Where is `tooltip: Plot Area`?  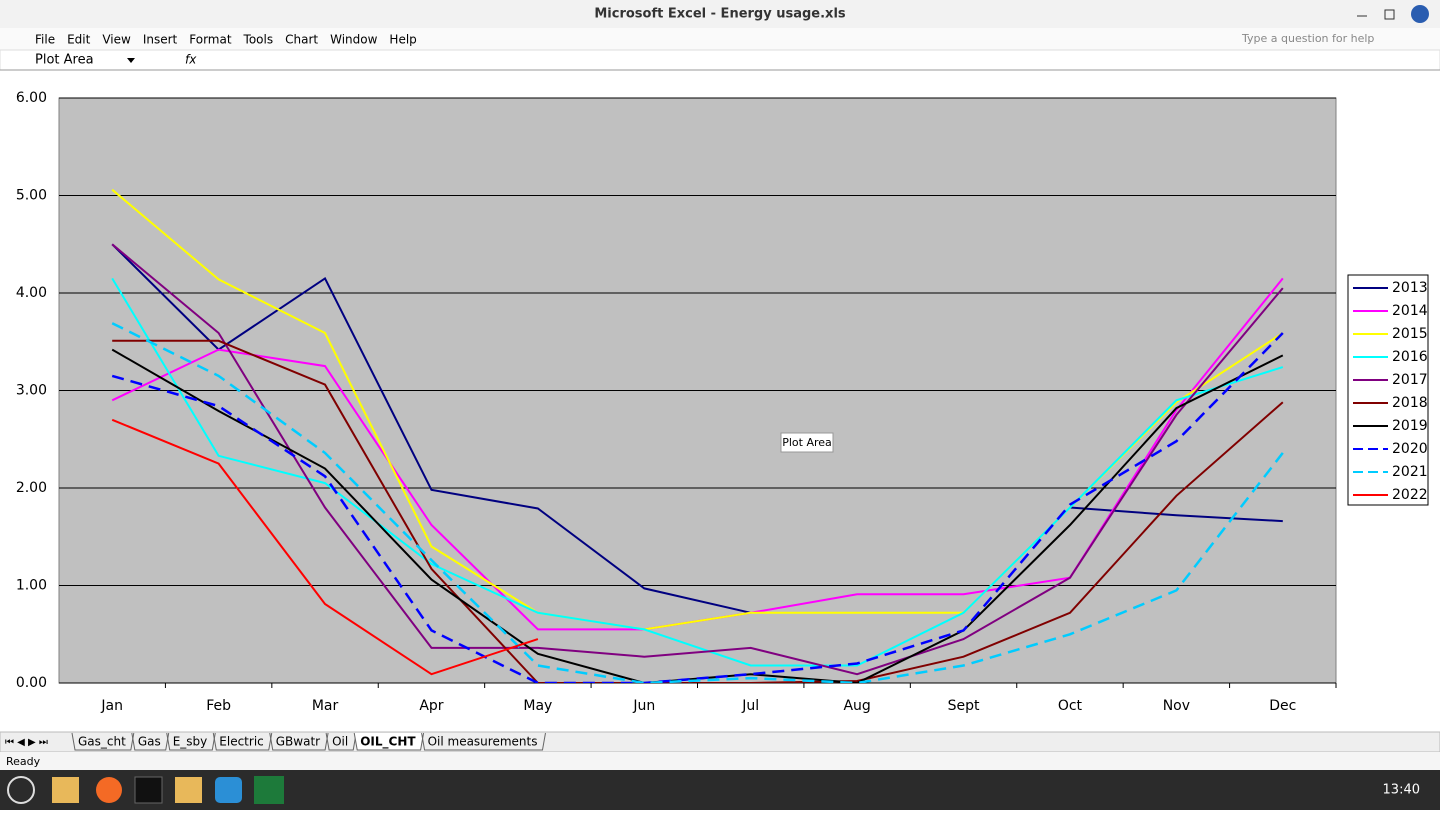 tooltip: Plot Area is located at coordinates (807, 442).